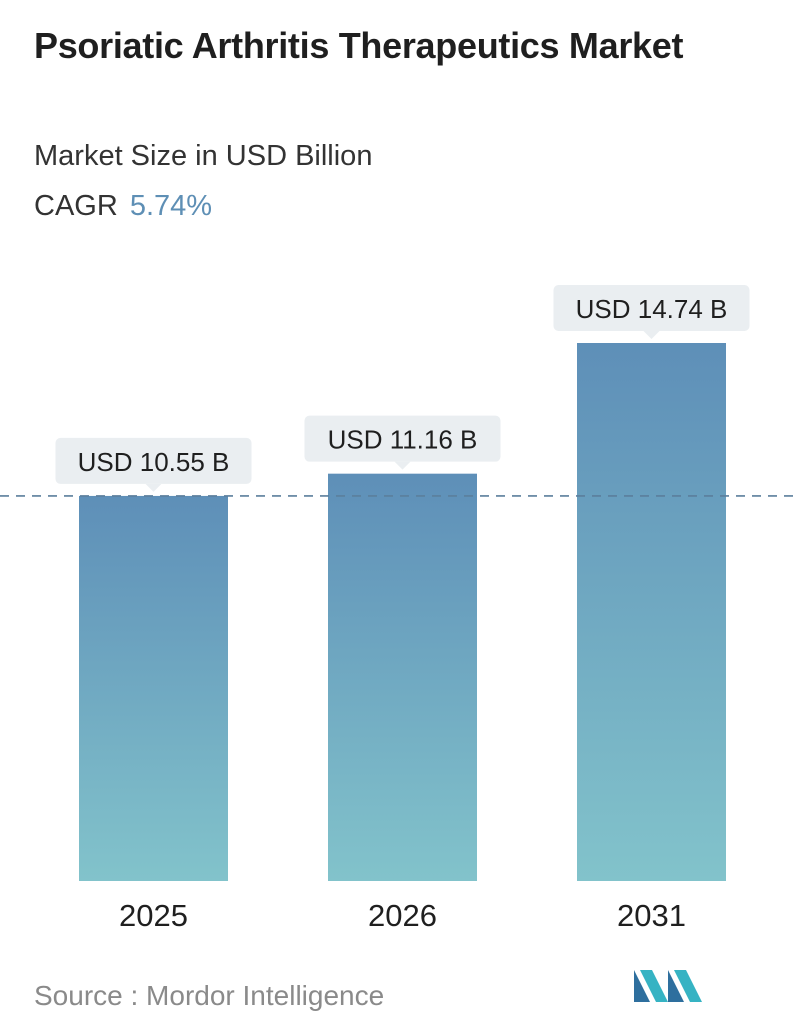 The height and width of the screenshot is (1034, 796). Describe the element at coordinates (153, 915) in the screenshot. I see `x-tick-2025: 2025` at that location.